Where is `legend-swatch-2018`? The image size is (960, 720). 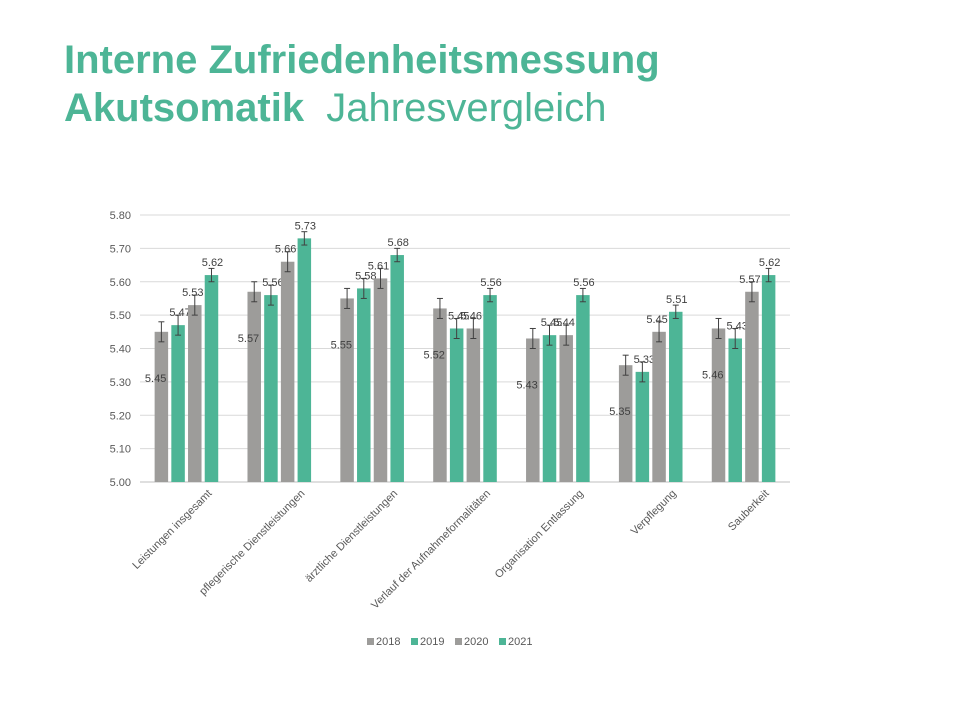
legend-swatch-2018 is located at coordinates (370, 641).